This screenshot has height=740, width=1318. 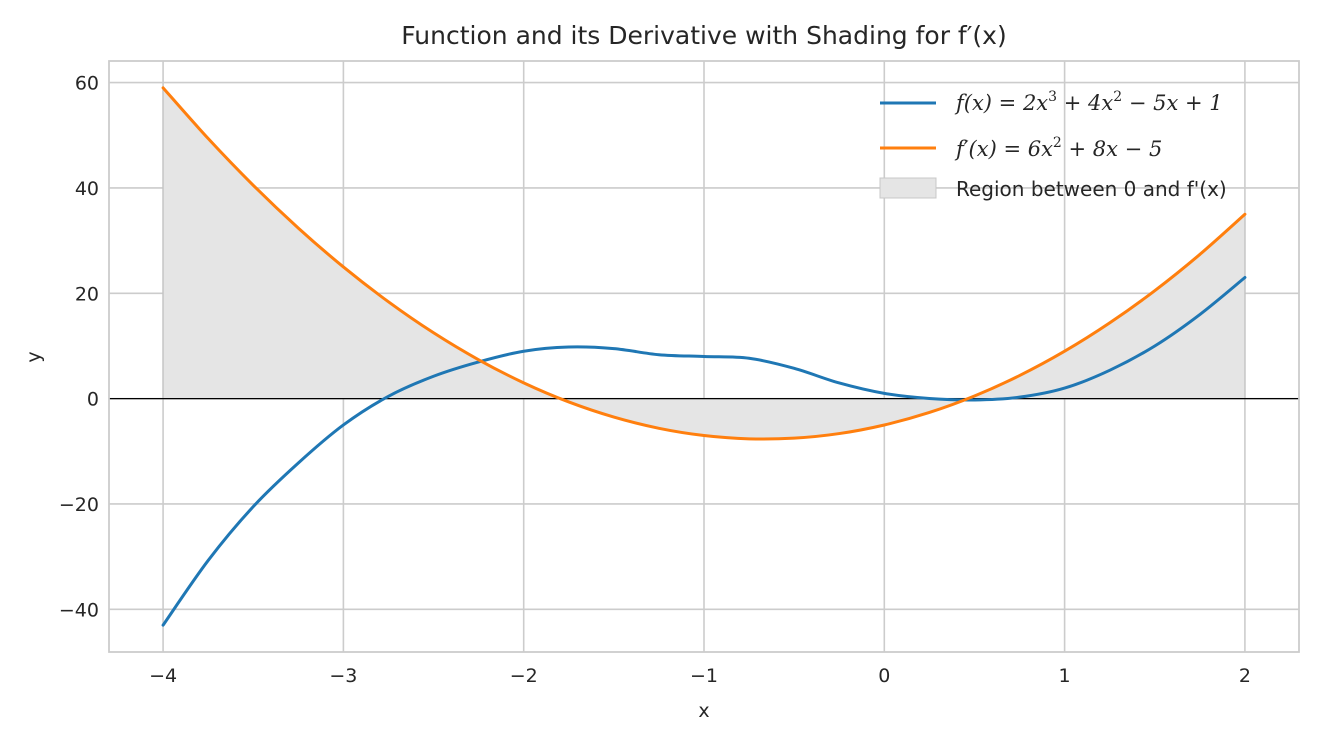 I want to click on legend-swatch-region, so click(x=908, y=188).